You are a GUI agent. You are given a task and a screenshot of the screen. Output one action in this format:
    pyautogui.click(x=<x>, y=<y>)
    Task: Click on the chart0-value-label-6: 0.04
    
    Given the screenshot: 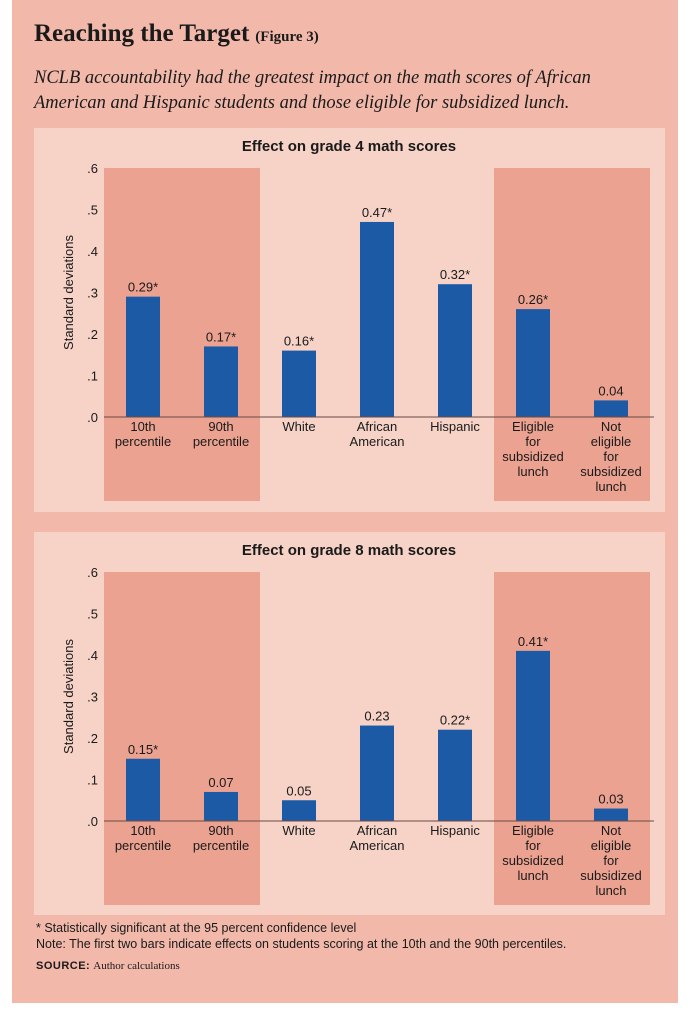 What is the action you would take?
    pyautogui.click(x=610, y=390)
    